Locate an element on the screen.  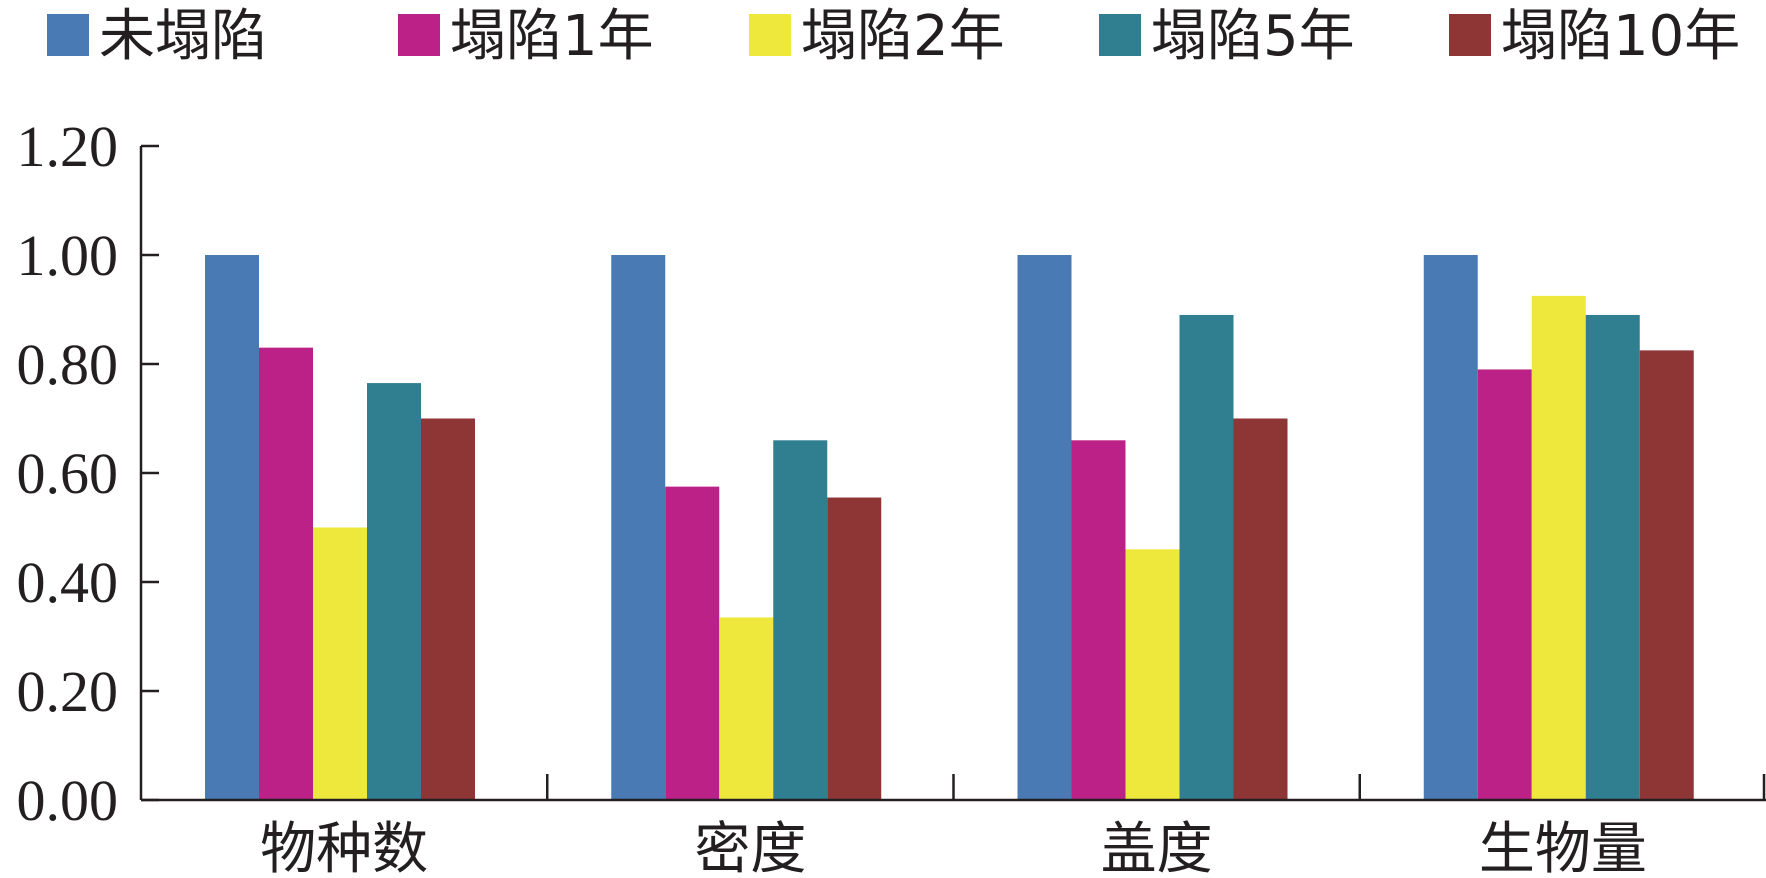
legend-label: 塌陷10年 is located at coordinates (1620, 36).